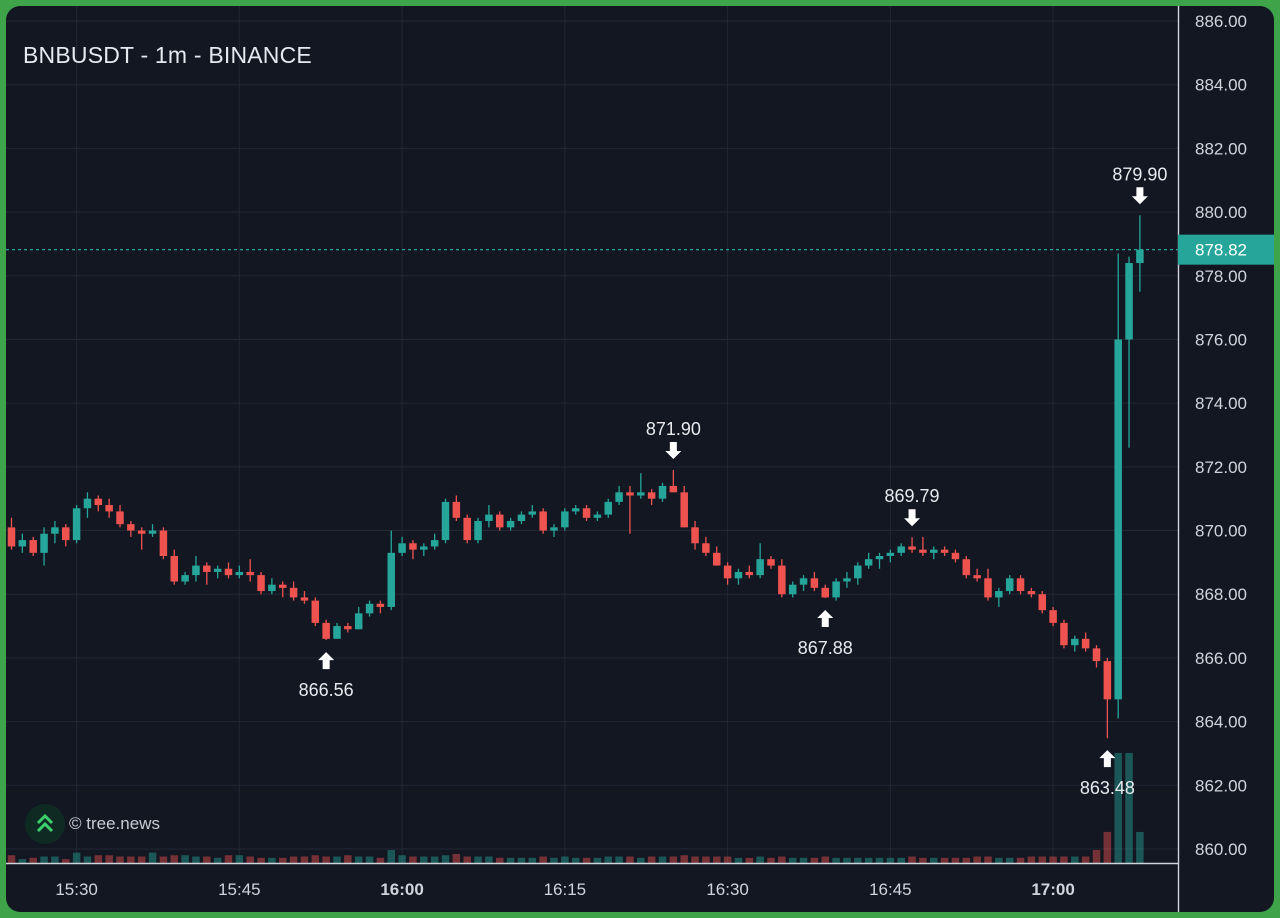 The width and height of the screenshot is (1280, 918). What do you see at coordinates (239, 889) in the screenshot?
I see `x-tick-label: 15:45` at bounding box center [239, 889].